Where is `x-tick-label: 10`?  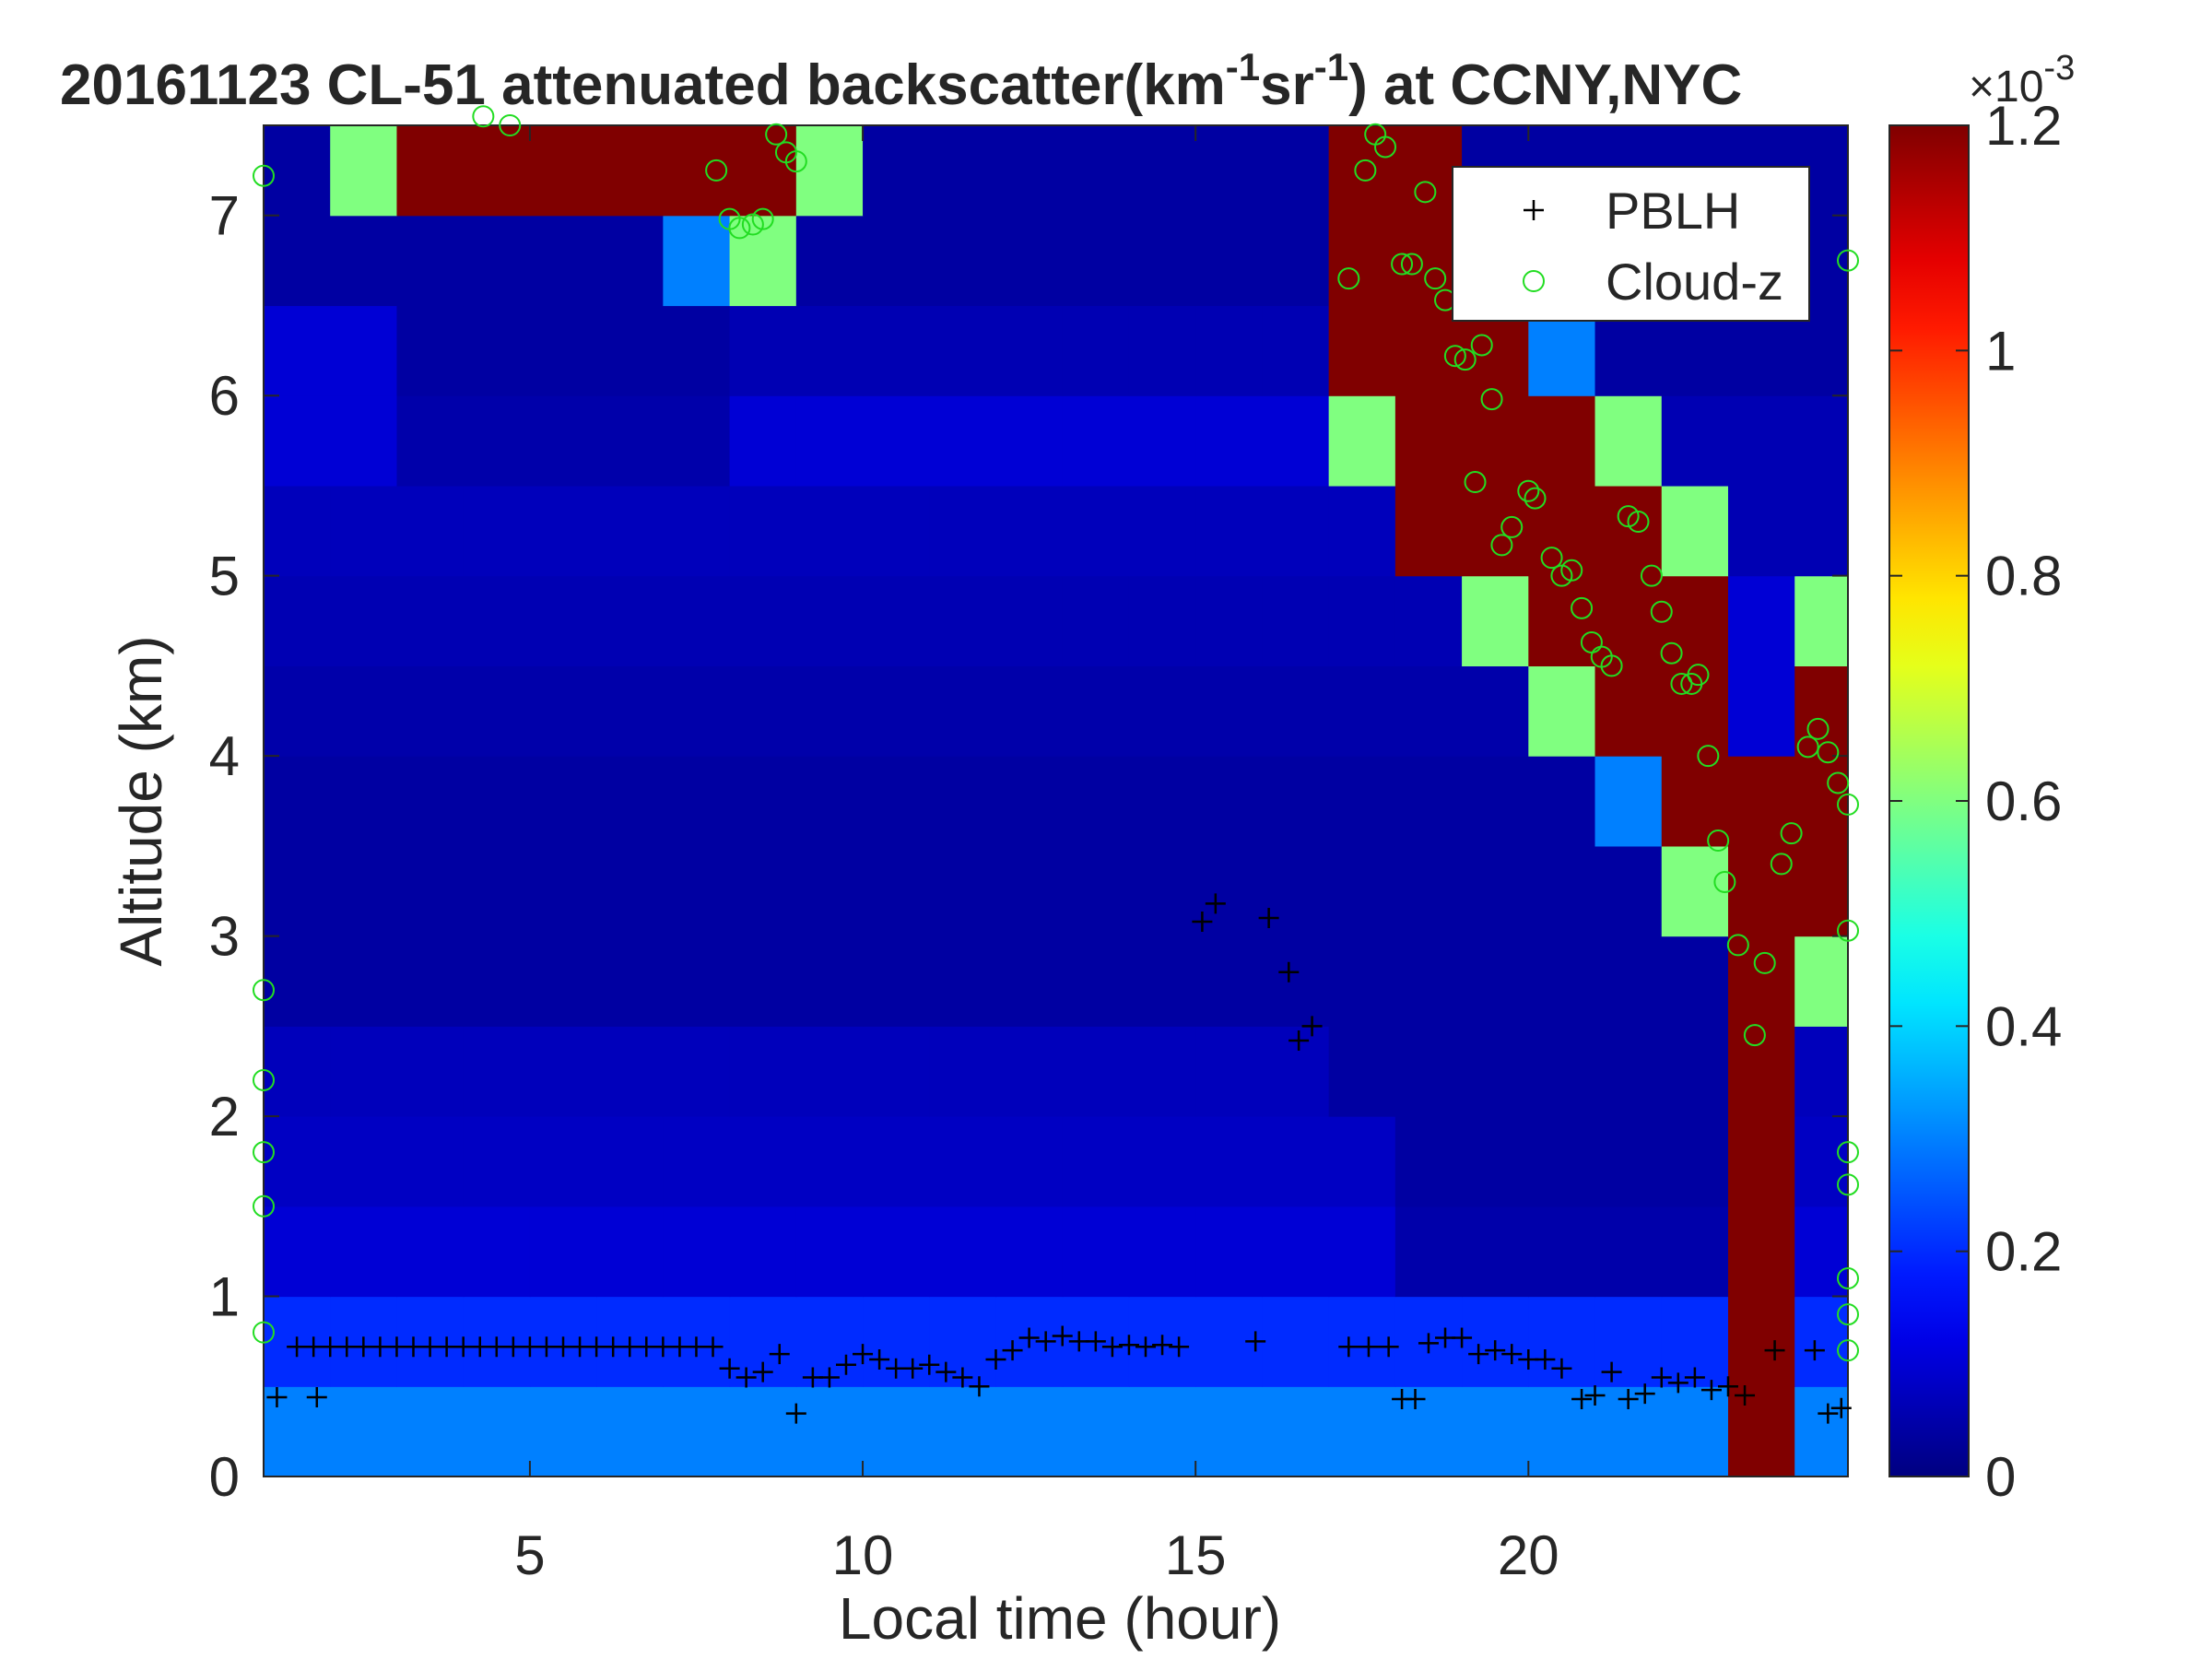 x-tick-label: 10 is located at coordinates (863, 1555).